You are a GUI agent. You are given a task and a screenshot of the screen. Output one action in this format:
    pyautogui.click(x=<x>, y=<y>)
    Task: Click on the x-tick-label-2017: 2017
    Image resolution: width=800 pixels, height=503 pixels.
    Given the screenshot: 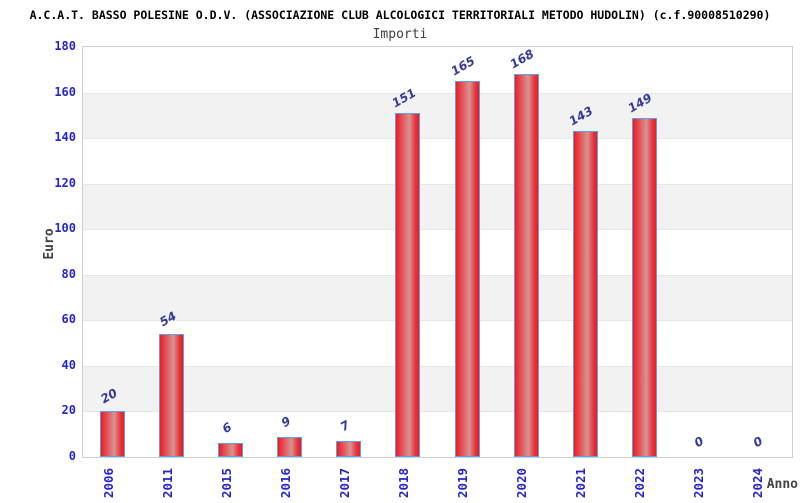 What is the action you would take?
    pyautogui.click(x=344, y=483)
    